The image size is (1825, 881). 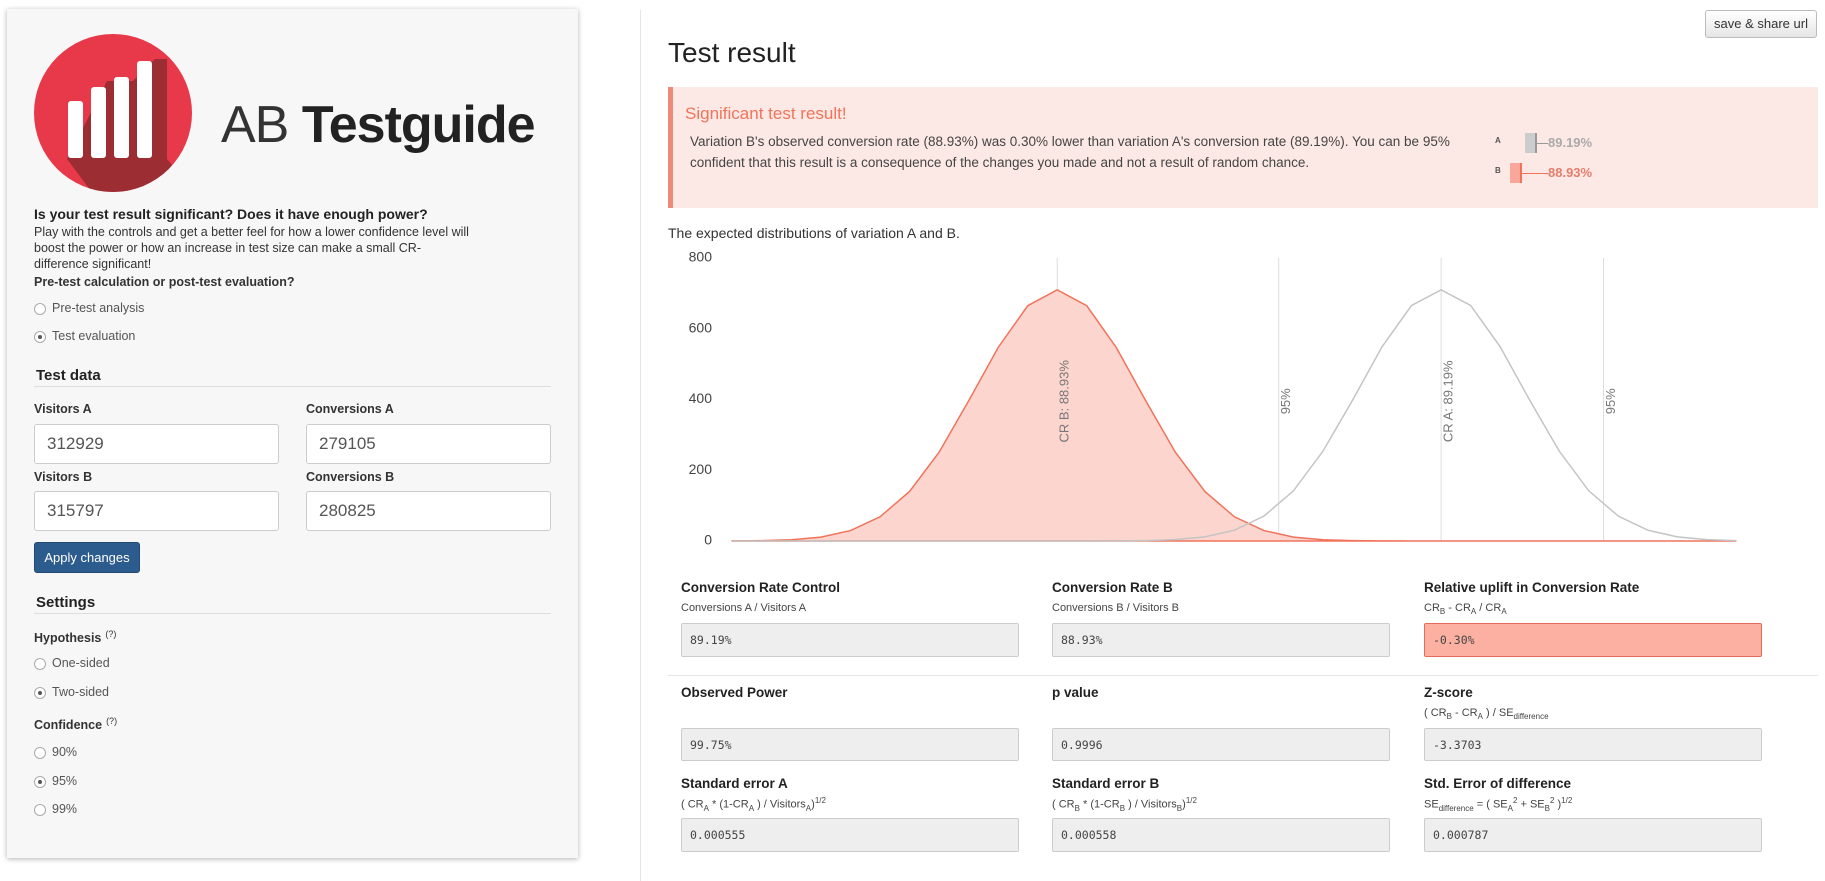 What do you see at coordinates (156, 444) in the screenshot?
I see `text-input: 312929` at bounding box center [156, 444].